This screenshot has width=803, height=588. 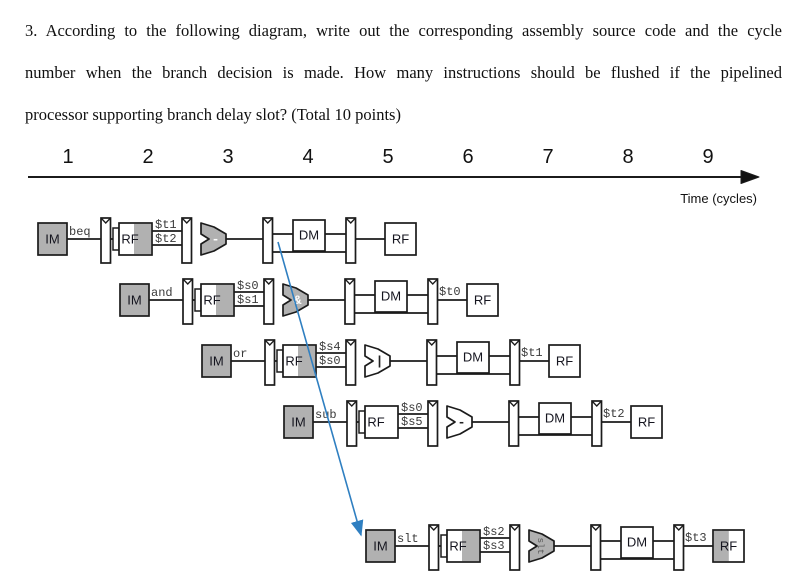 I want to click on read-reg-label: $s1, so click(x=248, y=300).